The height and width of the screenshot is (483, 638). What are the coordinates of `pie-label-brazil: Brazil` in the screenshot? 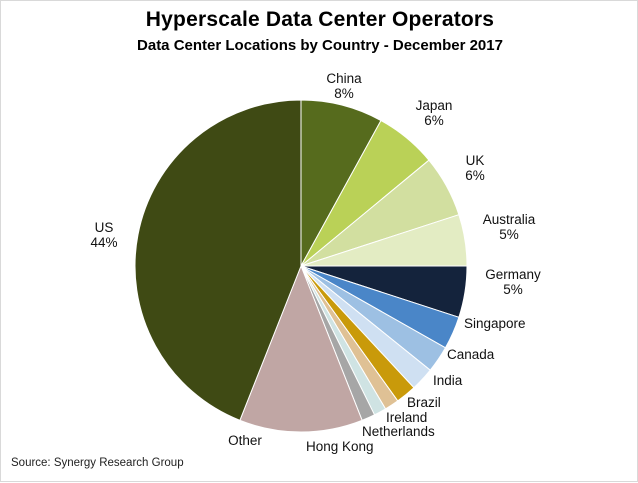 It's located at (424, 402).